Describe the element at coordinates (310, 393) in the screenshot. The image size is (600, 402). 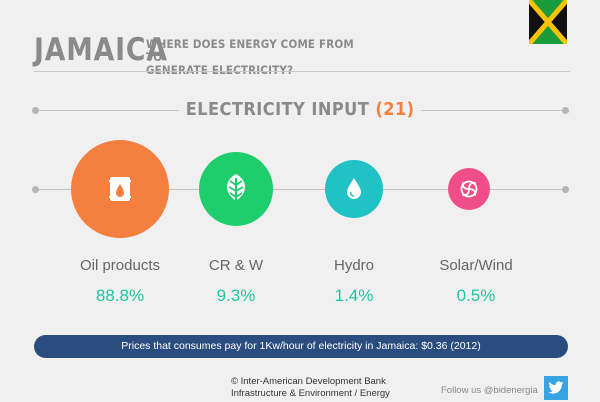
I see `credit-line-2: Infrastructure & Environment / Energy` at that location.